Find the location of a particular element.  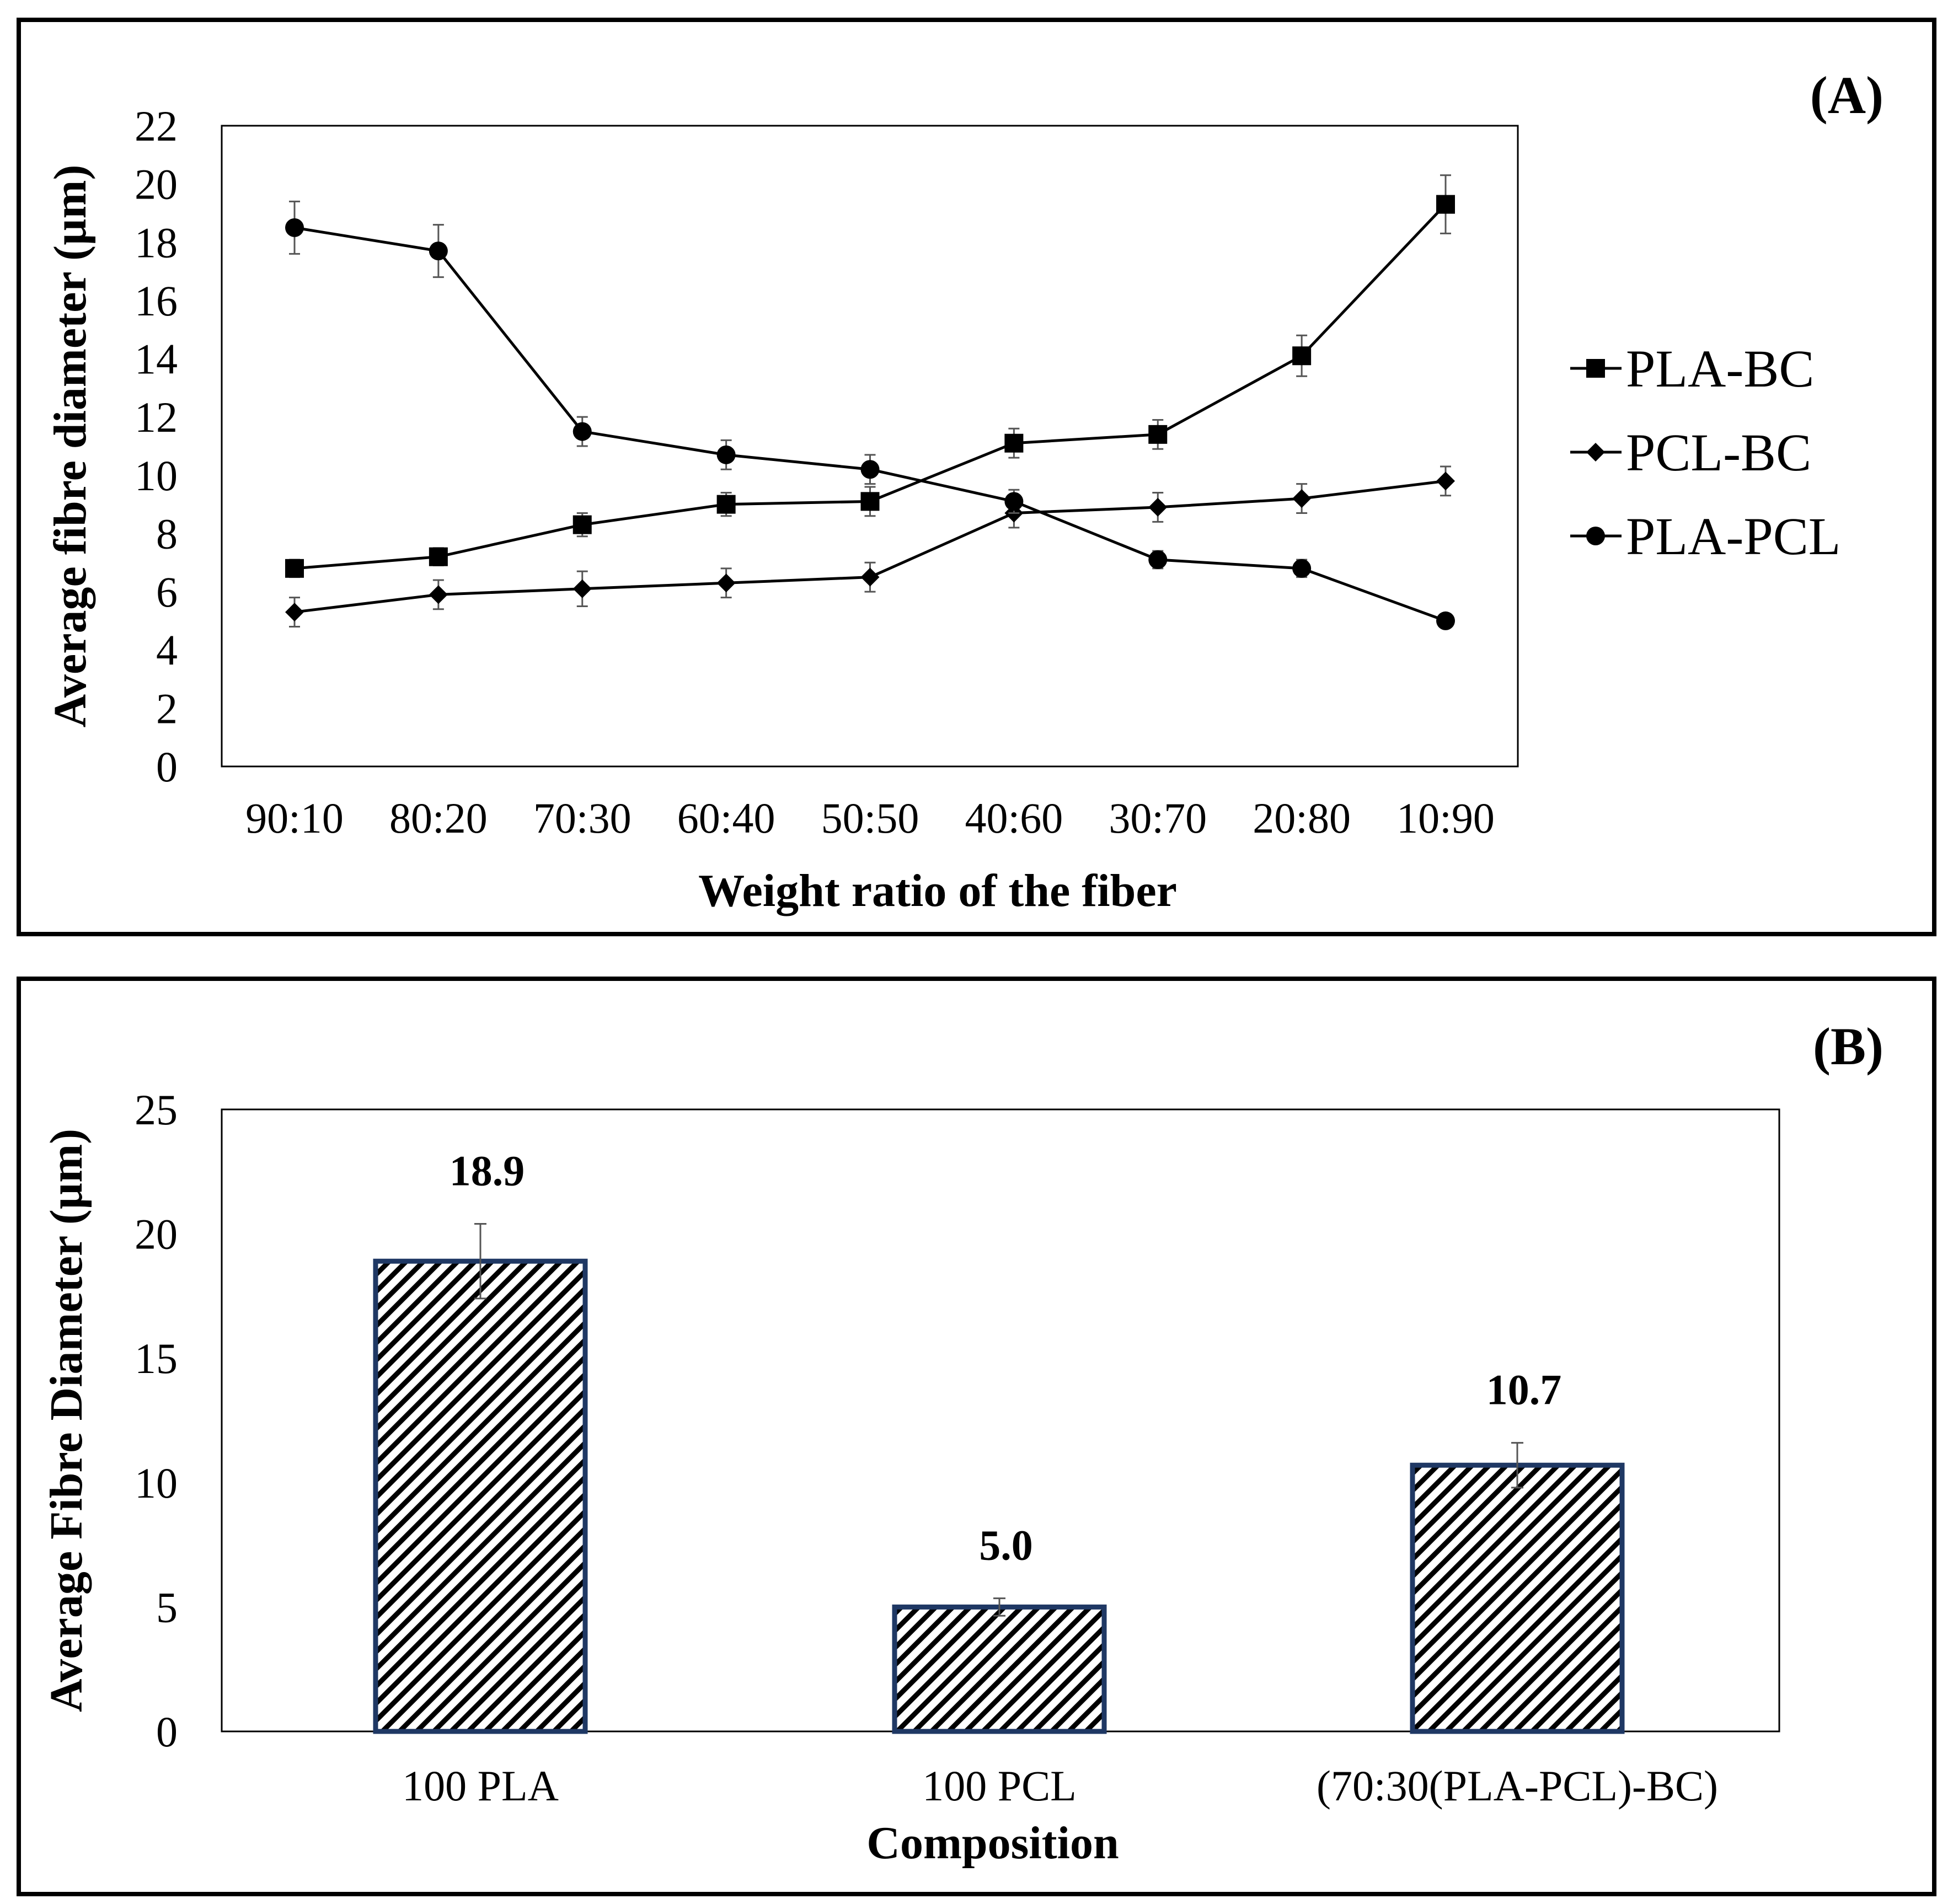

panel-b-y-tick-label: 25 is located at coordinates (156, 1110).